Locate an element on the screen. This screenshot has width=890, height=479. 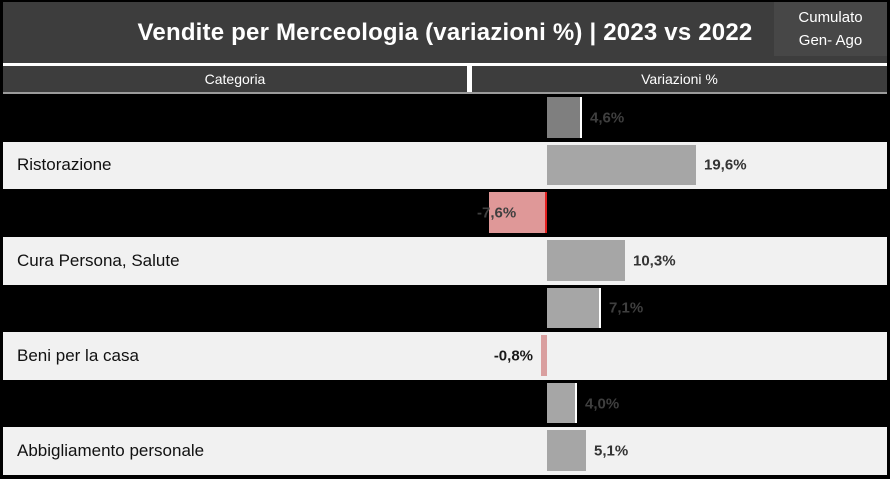
value-label: -7,6% is located at coordinates (497, 213).